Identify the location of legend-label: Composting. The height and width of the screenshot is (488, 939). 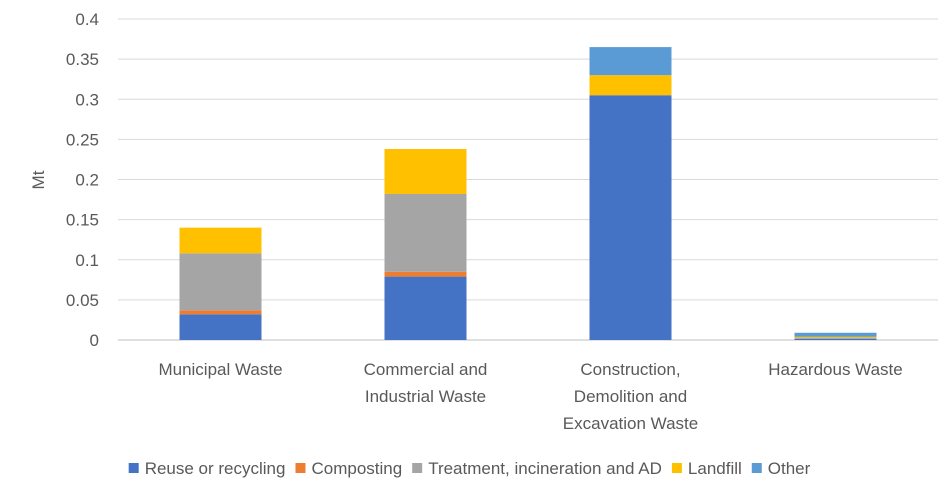
(356, 468).